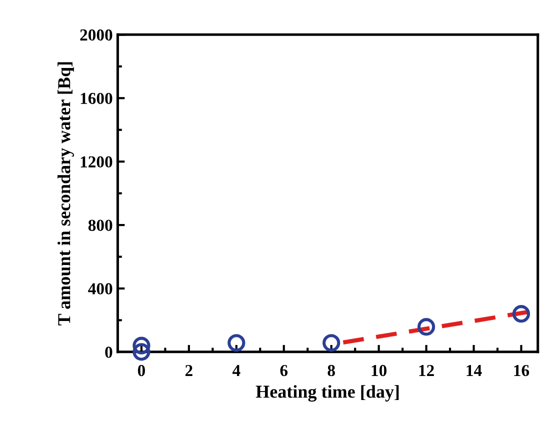  I want to click on x-tick-label: 14, so click(474, 370).